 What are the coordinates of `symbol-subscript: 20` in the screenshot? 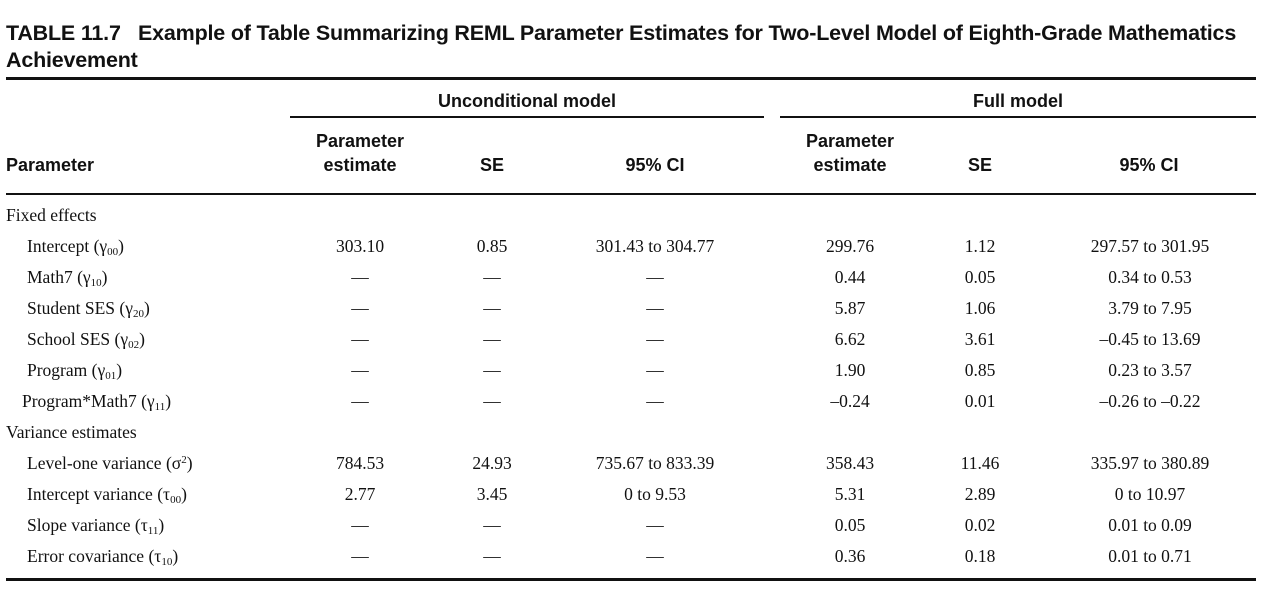 It's located at (138, 314).